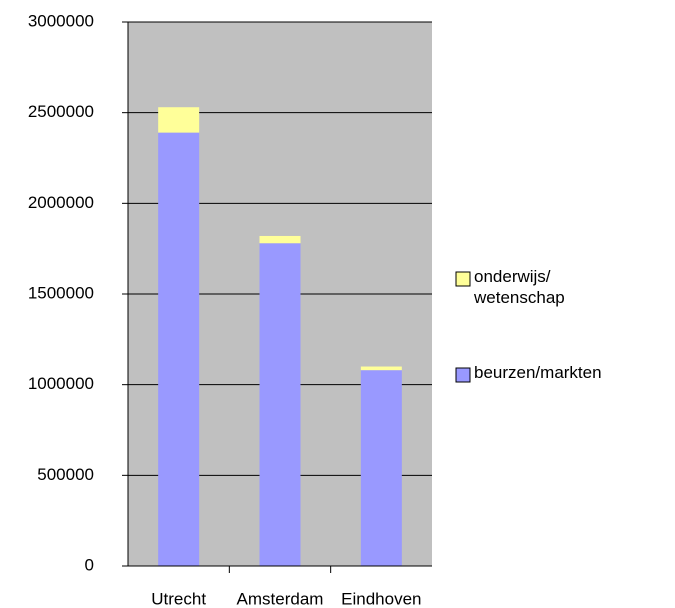 This screenshot has width=675, height=608. I want to click on y-tick-label: 3000000, so click(61, 20).